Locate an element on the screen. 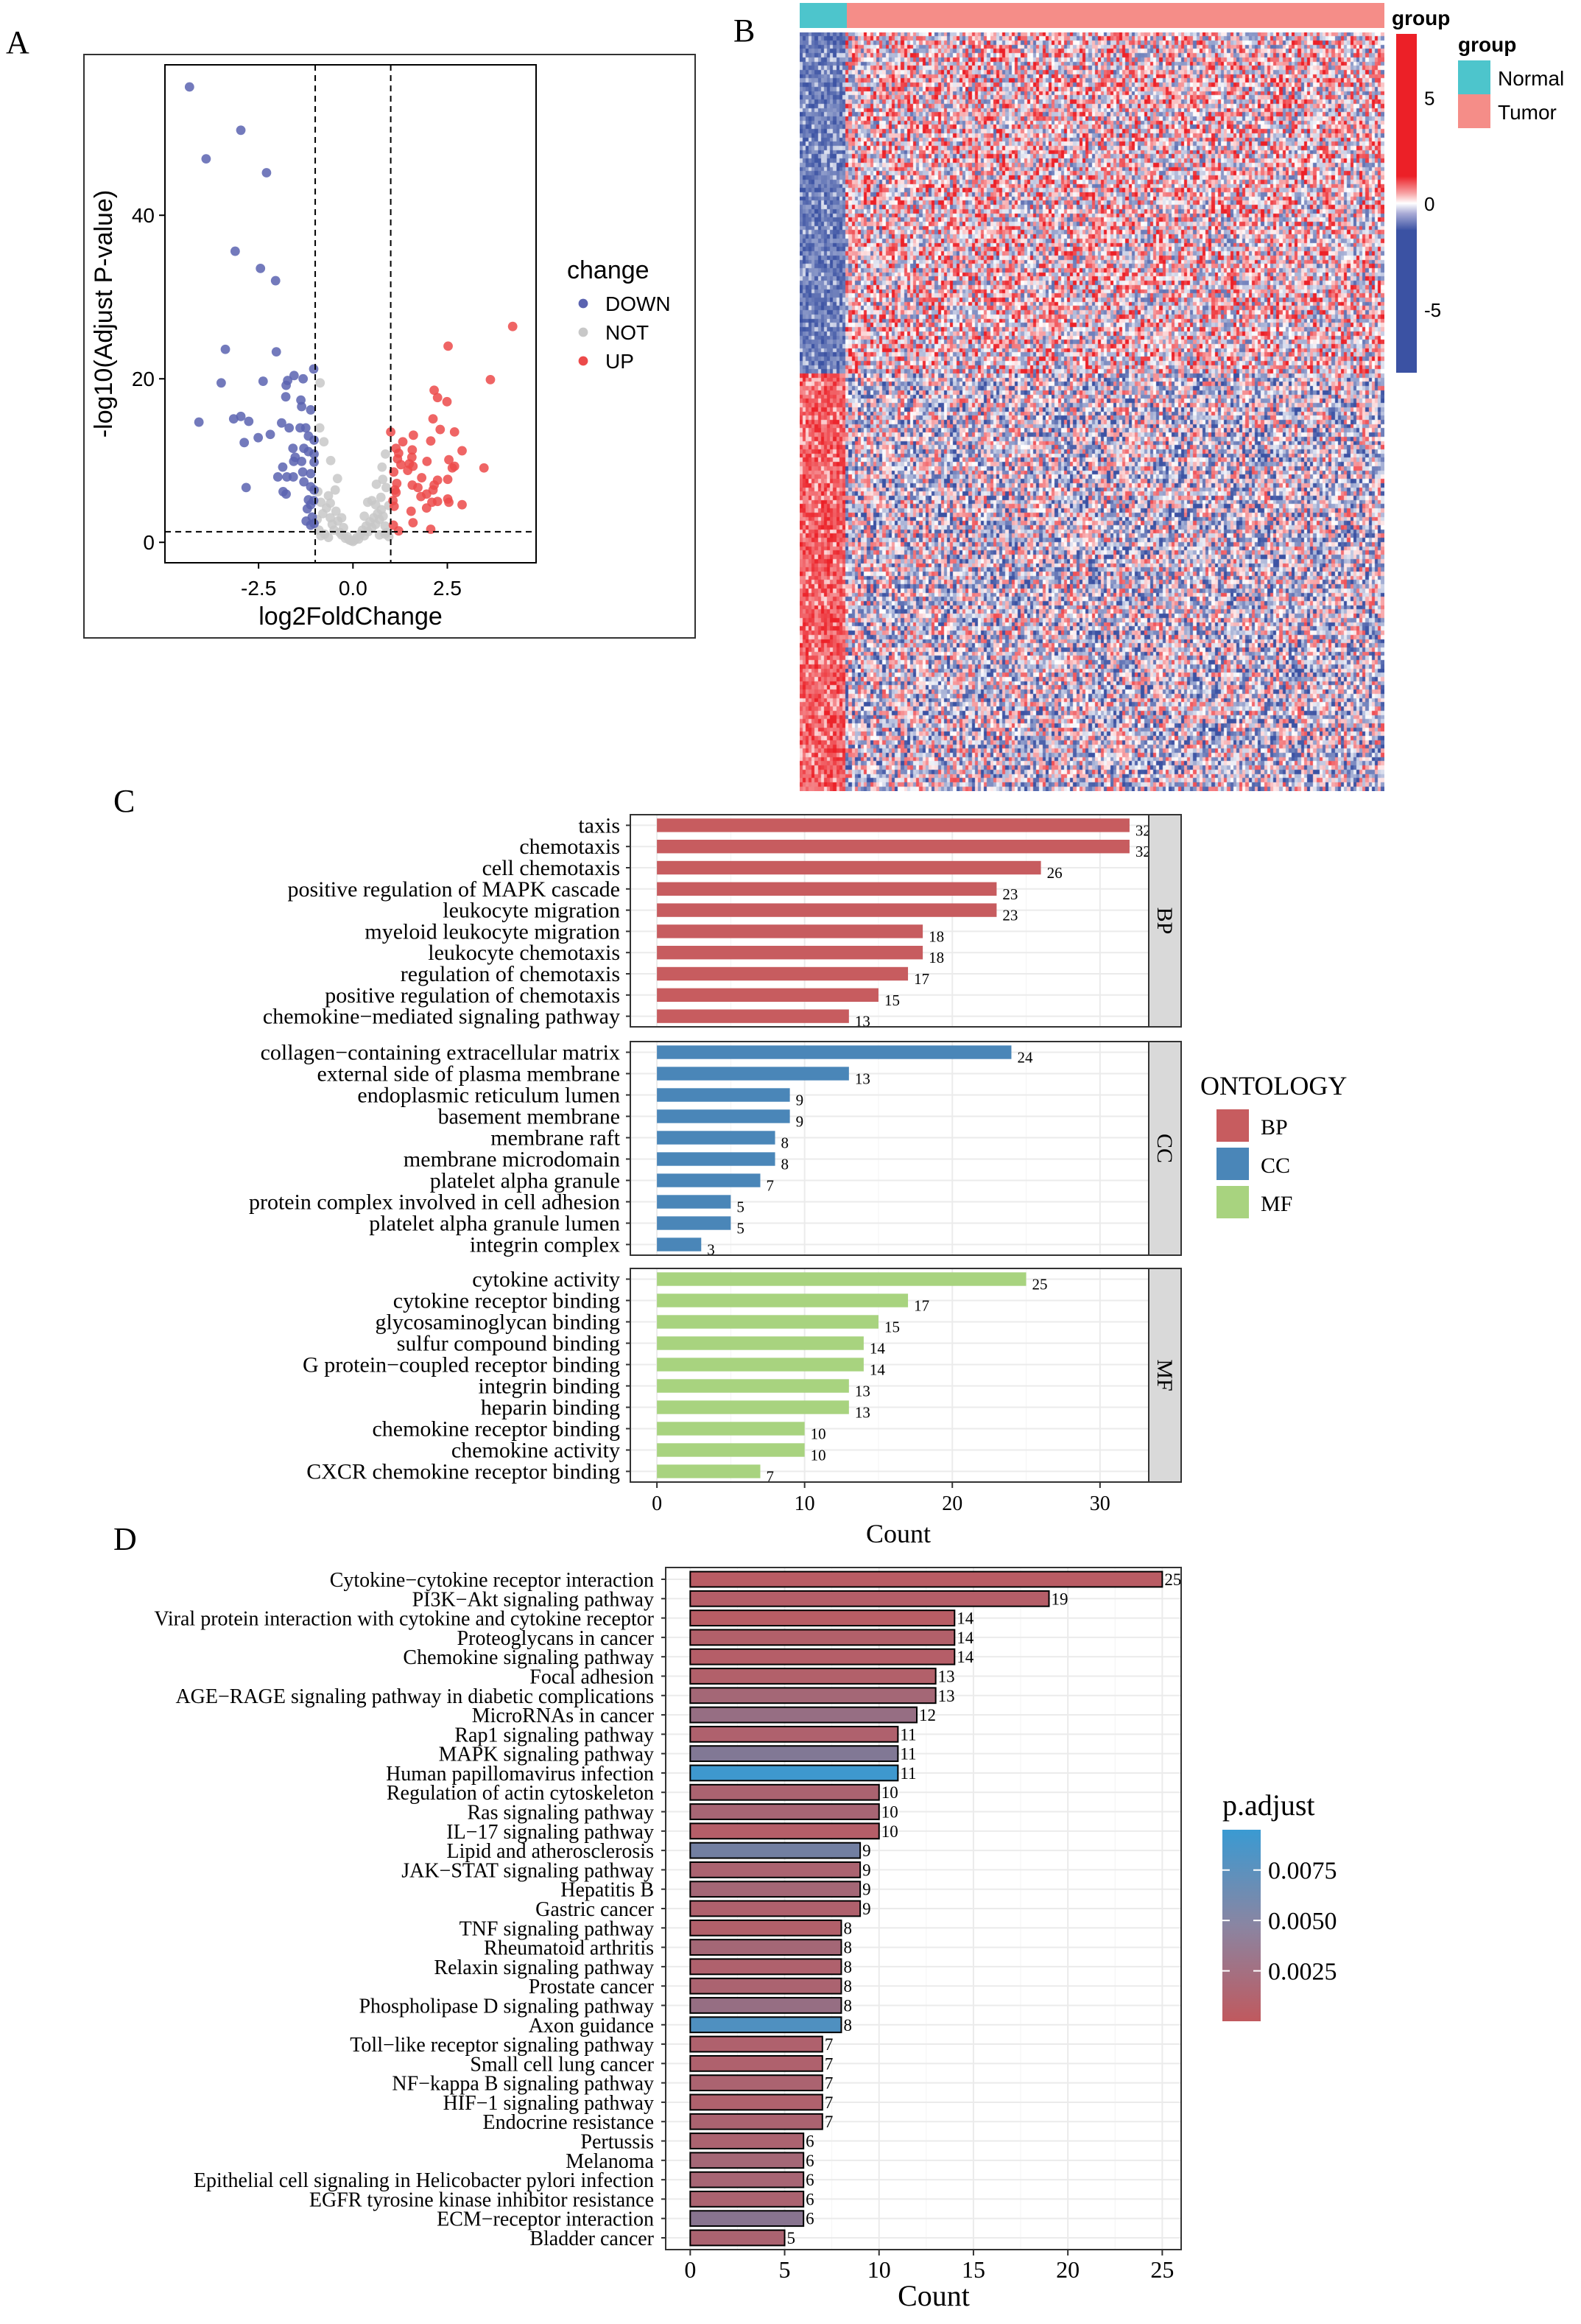 This screenshot has height=2324, width=1581. y-tick-label: 20 is located at coordinates (143, 379).